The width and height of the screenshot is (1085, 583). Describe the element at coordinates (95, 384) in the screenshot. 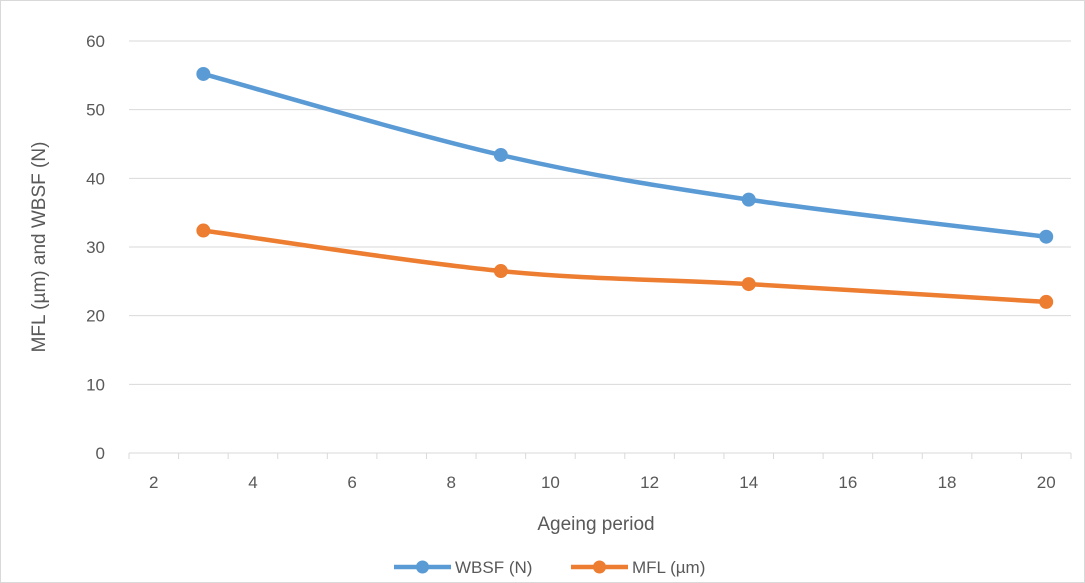

I see `y-tick-label: 10` at that location.